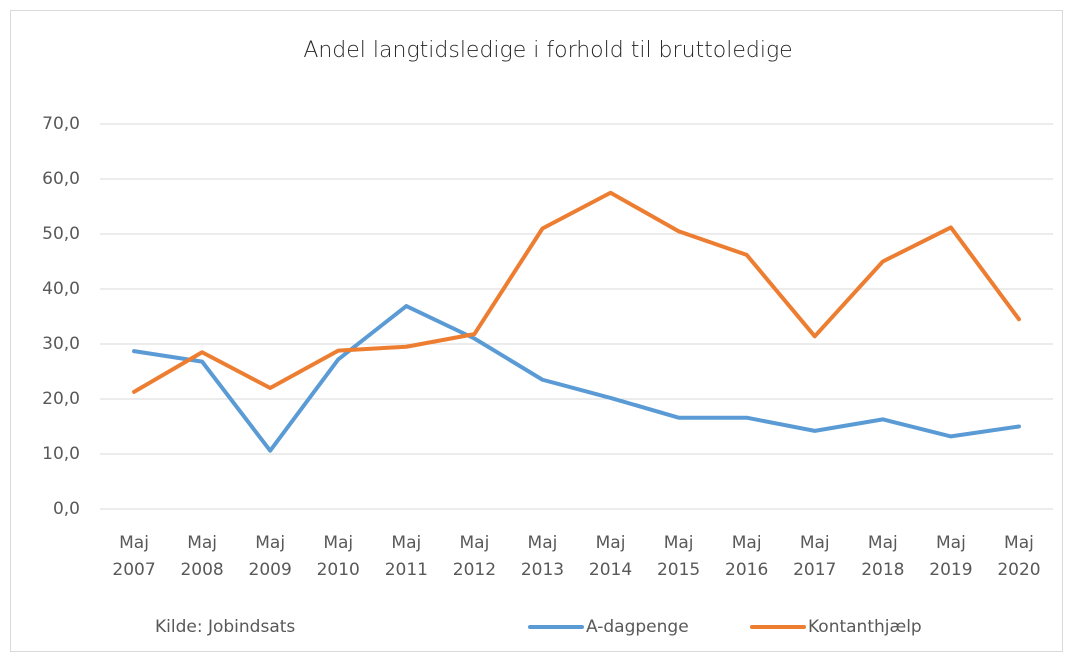 The width and height of the screenshot is (1073, 662). I want to click on x-tick-label: Maj 2012, so click(474, 556).